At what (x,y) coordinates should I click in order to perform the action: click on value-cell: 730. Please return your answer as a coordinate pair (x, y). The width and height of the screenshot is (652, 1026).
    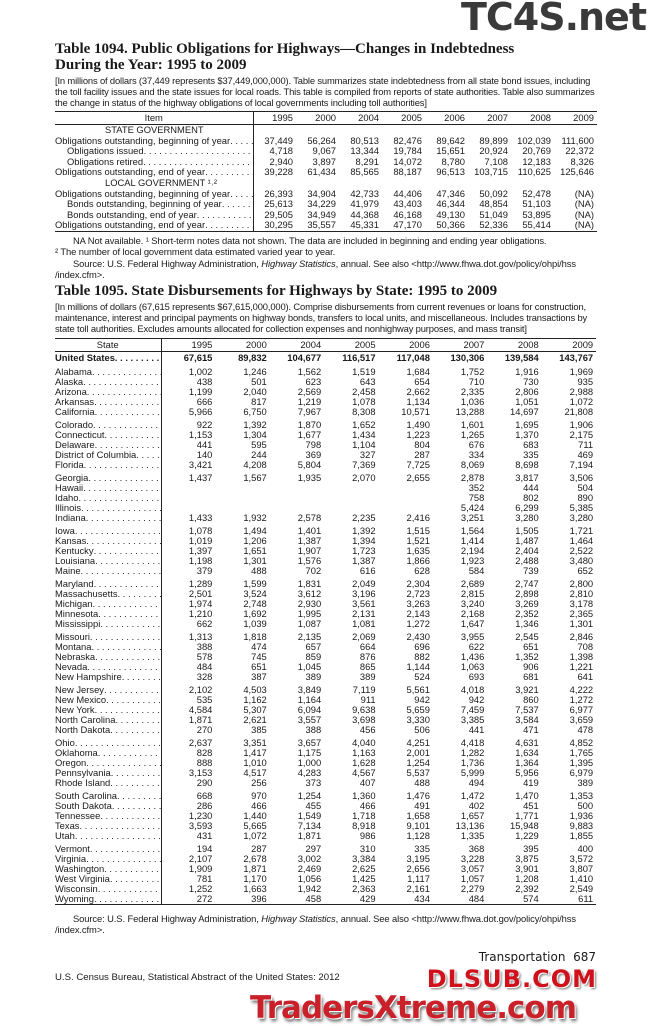
    Looking at the image, I should click on (531, 382).